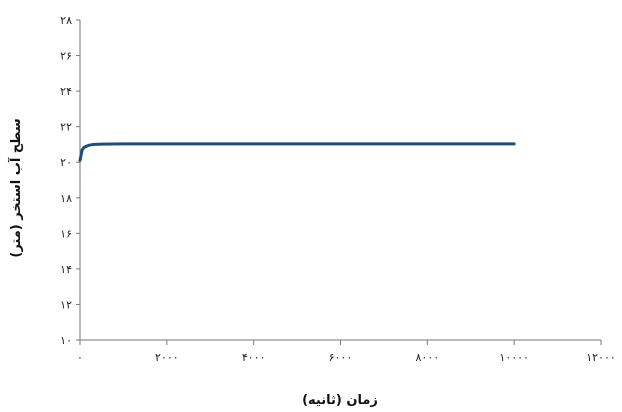 The image size is (622, 412). What do you see at coordinates (66, 233) in the screenshot?
I see `y-tick-label: ۱۶` at bounding box center [66, 233].